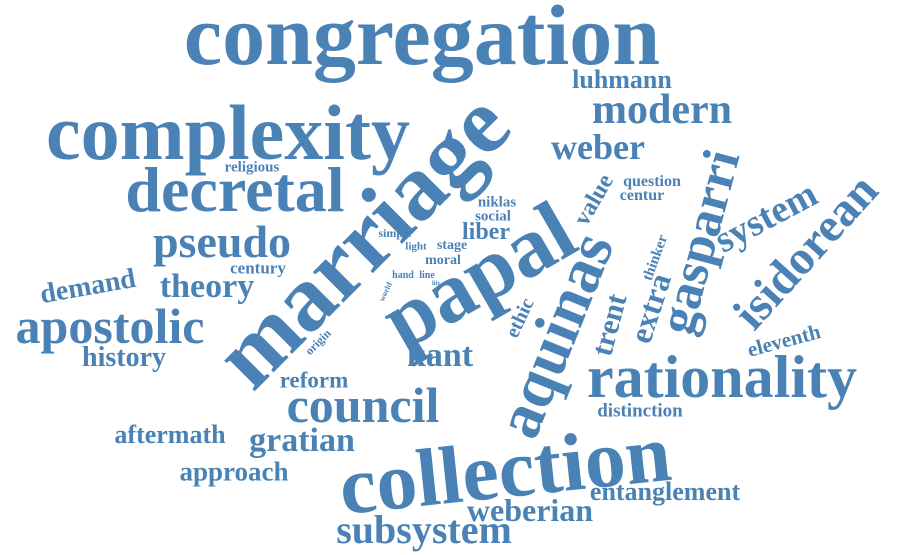 Image resolution: width=900 pixels, height=555 pixels. Describe the element at coordinates (493, 216) in the screenshot. I see `word-social: social` at that location.